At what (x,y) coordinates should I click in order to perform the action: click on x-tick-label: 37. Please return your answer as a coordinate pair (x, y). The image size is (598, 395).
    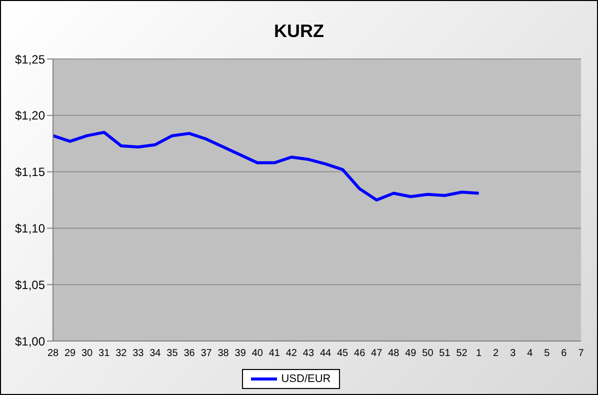
    Looking at the image, I should click on (206, 354).